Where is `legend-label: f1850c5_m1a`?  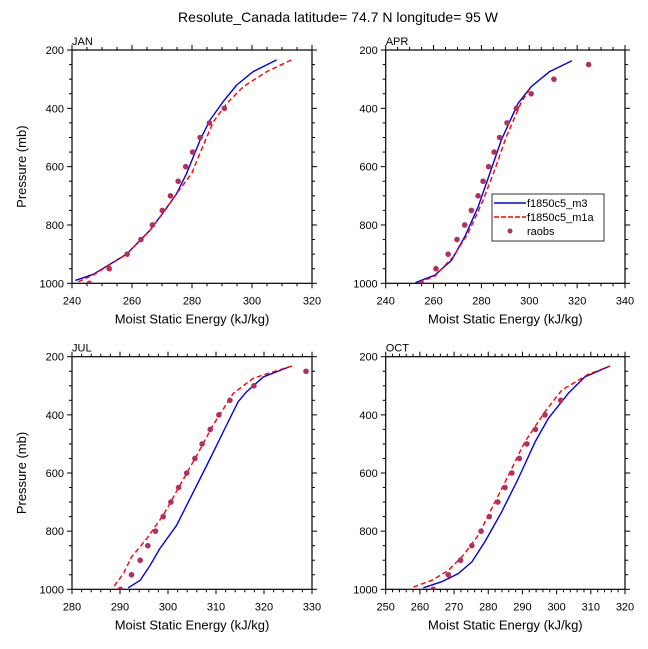
legend-label: f1850c5_m1a is located at coordinates (561, 218).